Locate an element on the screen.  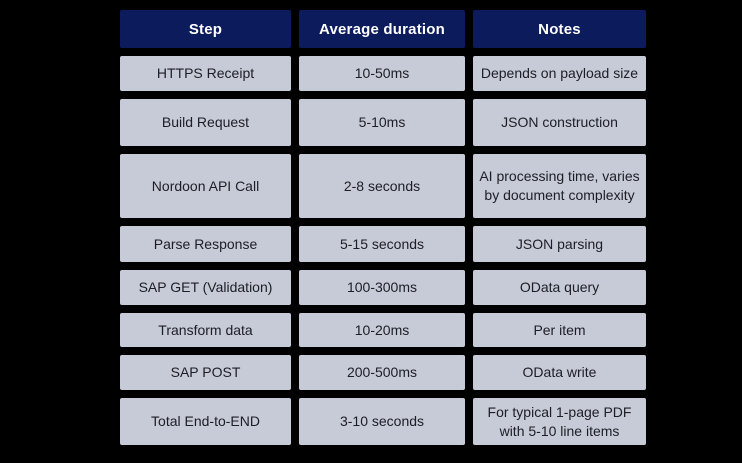
step-cell: HTTPS Receipt is located at coordinates (205, 73).